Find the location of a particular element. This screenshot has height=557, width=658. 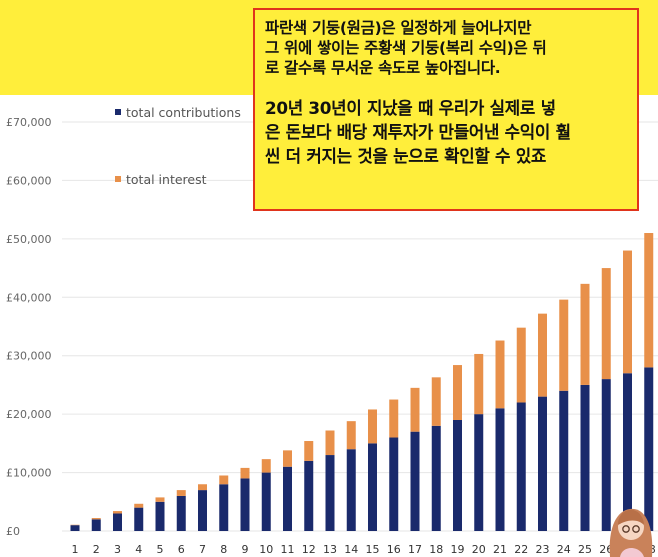

y-tick-label: £40,000 is located at coordinates (29, 297).